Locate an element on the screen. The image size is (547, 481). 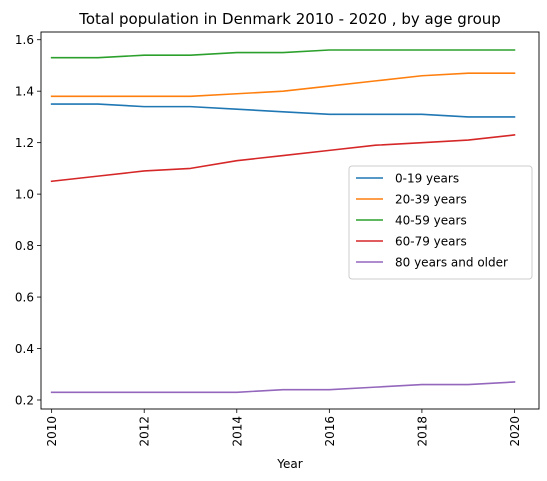
x-tick-label: 2020 is located at coordinates (515, 431).